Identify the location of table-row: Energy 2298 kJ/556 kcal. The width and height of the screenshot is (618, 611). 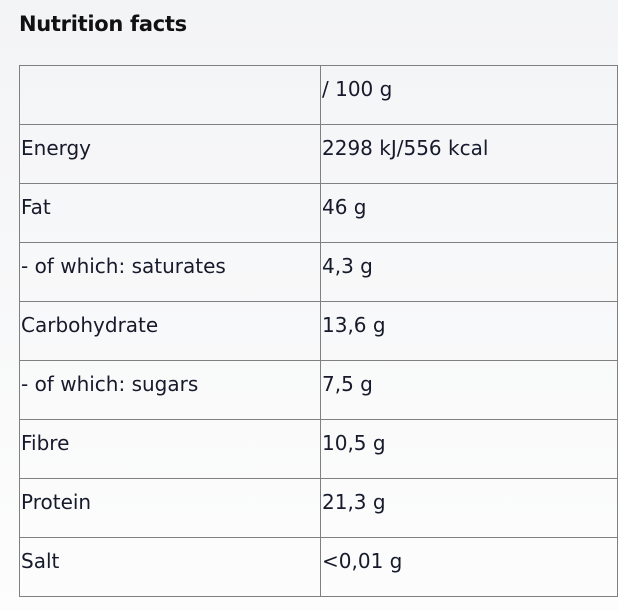
(318, 154).